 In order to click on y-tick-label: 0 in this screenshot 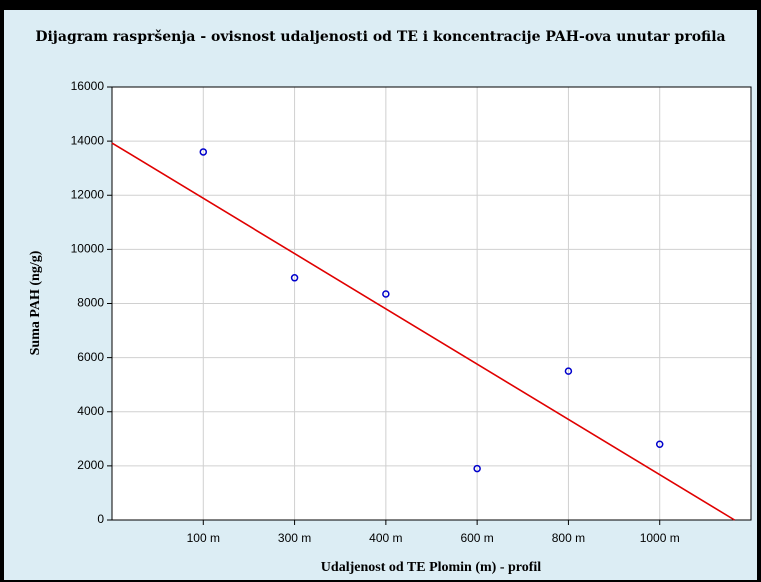, I will do `click(100, 519)`.